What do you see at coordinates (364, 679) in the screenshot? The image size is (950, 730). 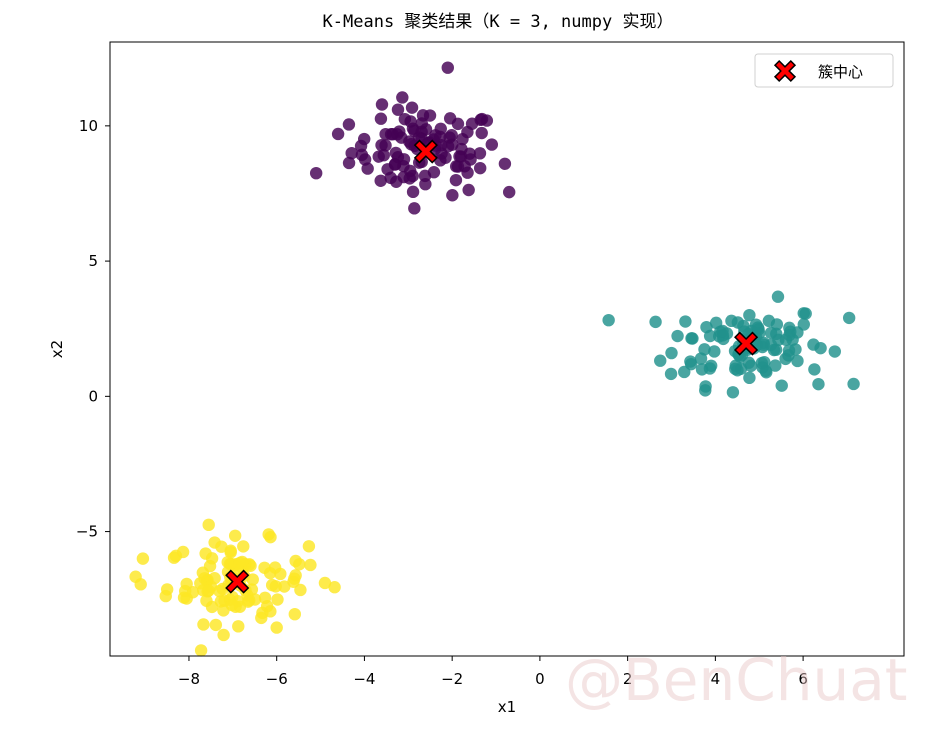 I see `x-tick-label: −4` at bounding box center [364, 679].